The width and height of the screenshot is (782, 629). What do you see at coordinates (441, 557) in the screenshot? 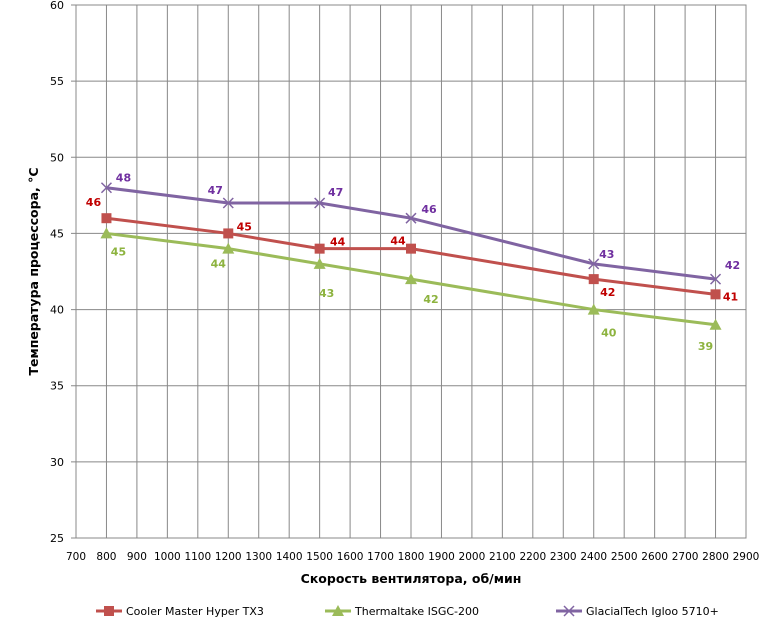
I see `x-tick-label: 1900` at bounding box center [441, 557].